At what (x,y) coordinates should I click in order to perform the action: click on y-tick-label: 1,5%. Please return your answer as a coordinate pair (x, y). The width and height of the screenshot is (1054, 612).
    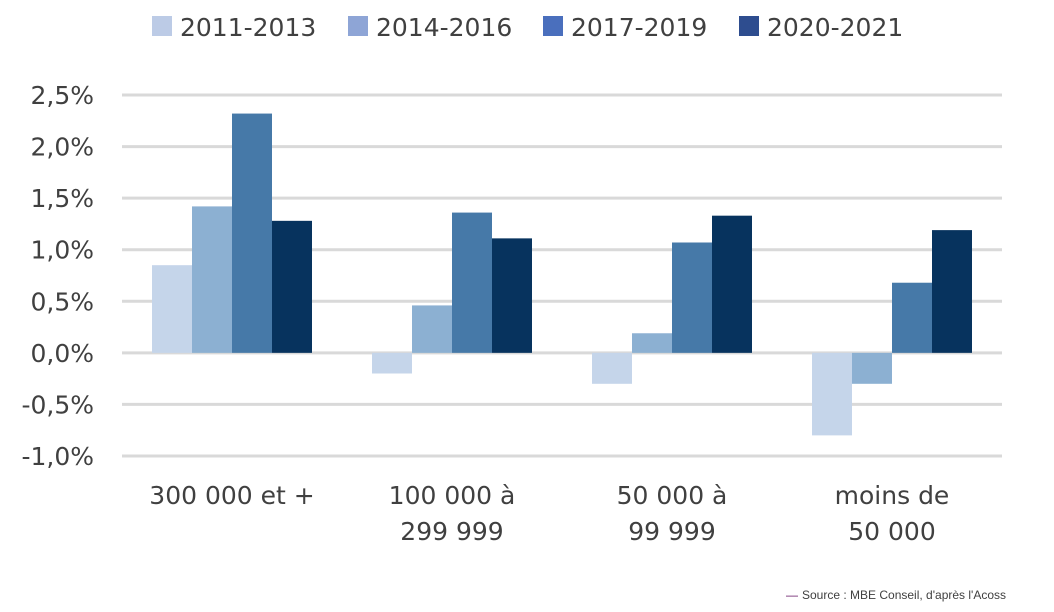
    Looking at the image, I should click on (62, 198).